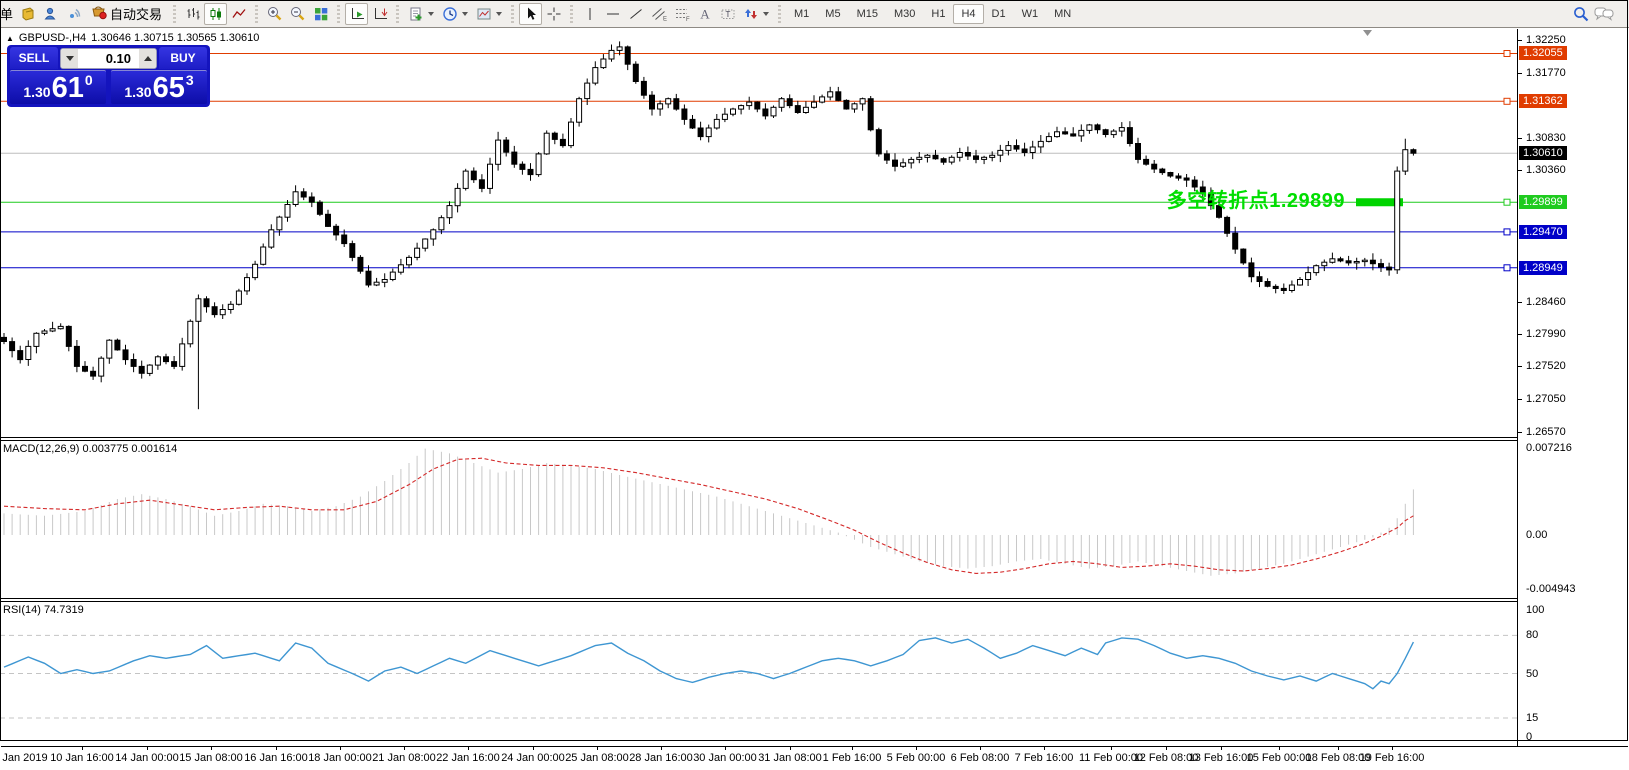 The image size is (1629, 770). I want to click on time-label: 24 Jan 00:00, so click(533, 758).